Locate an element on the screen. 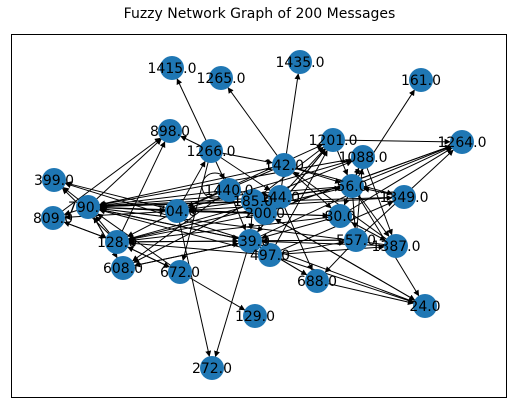 The height and width of the screenshot is (411, 515). node-label: 1349.0 is located at coordinates (404, 198).